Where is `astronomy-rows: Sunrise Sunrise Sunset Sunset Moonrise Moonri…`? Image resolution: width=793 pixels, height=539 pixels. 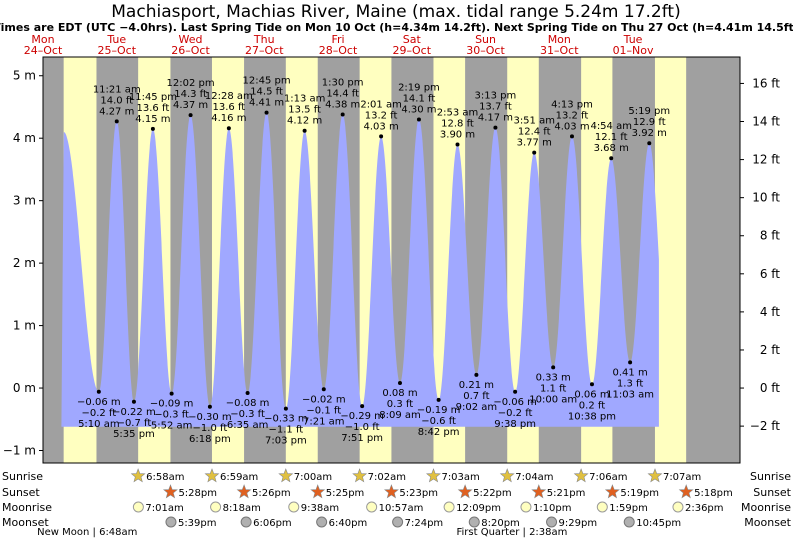
astronomy-rows: Sunrise Sunrise Sunset Sunset Moonrise Moonri… is located at coordinates (397, 503).